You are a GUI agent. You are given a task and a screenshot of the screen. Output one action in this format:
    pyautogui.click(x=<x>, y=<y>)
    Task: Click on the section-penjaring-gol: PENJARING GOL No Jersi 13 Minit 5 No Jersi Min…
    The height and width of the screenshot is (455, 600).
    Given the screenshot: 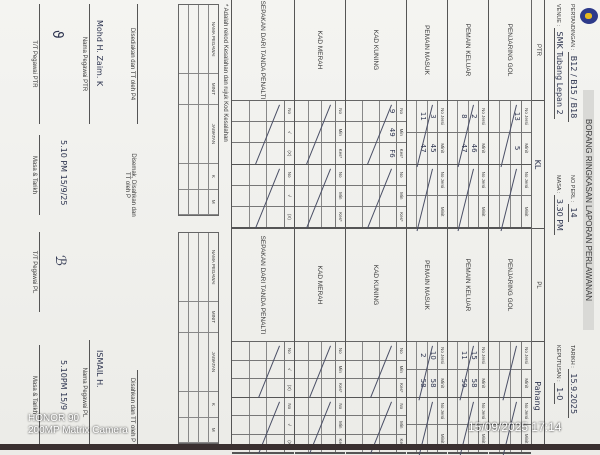 What is the action you would take?
    pyautogui.click(x=509, y=227)
    